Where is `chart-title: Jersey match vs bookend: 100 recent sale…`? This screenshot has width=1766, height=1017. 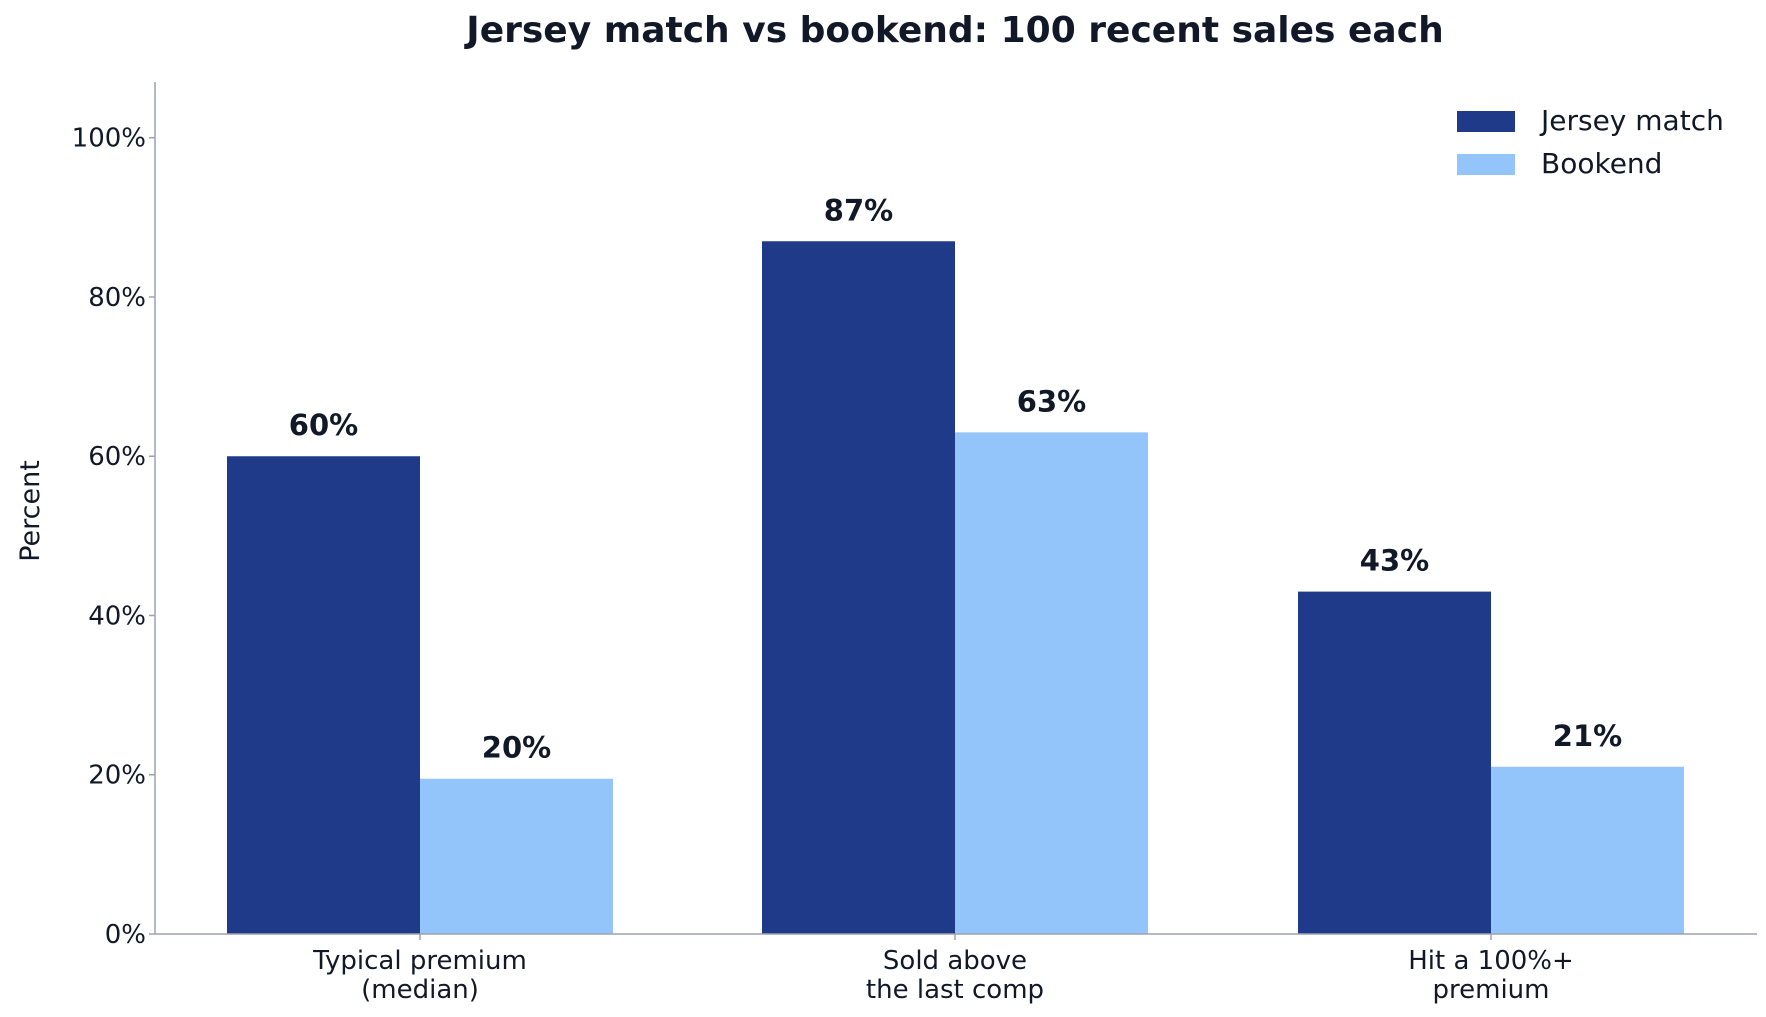
chart-title: Jersey match vs bookend: 100 recent sale… is located at coordinates (953, 30).